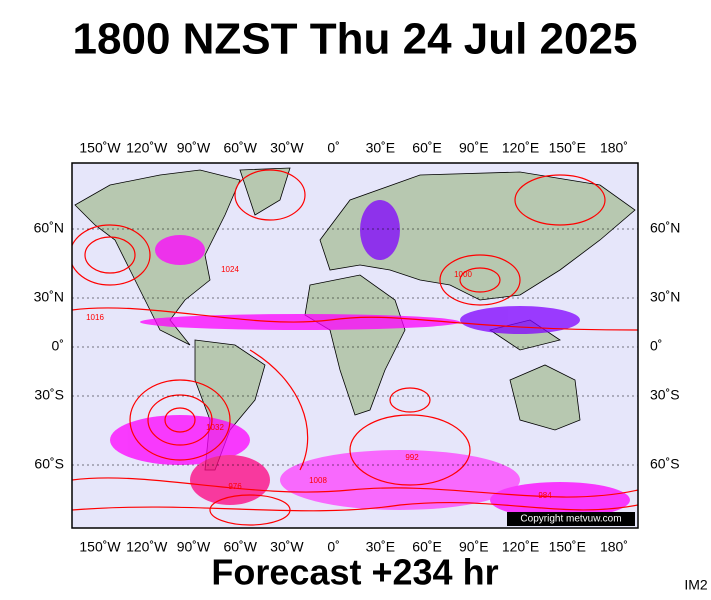 The width and height of the screenshot is (711, 600). What do you see at coordinates (412, 457) in the screenshot?
I see `isobar-label: 992` at bounding box center [412, 457].